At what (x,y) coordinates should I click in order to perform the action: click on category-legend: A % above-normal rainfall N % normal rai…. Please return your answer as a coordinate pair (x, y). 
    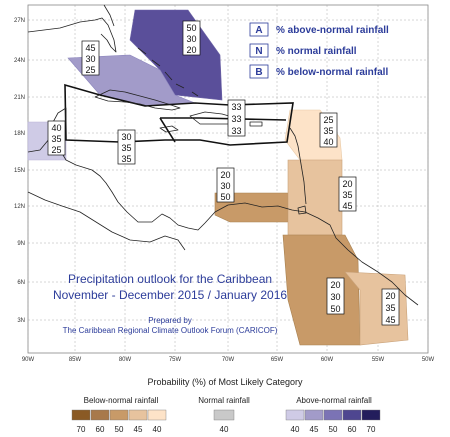
    Looking at the image, I should click on (319, 50).